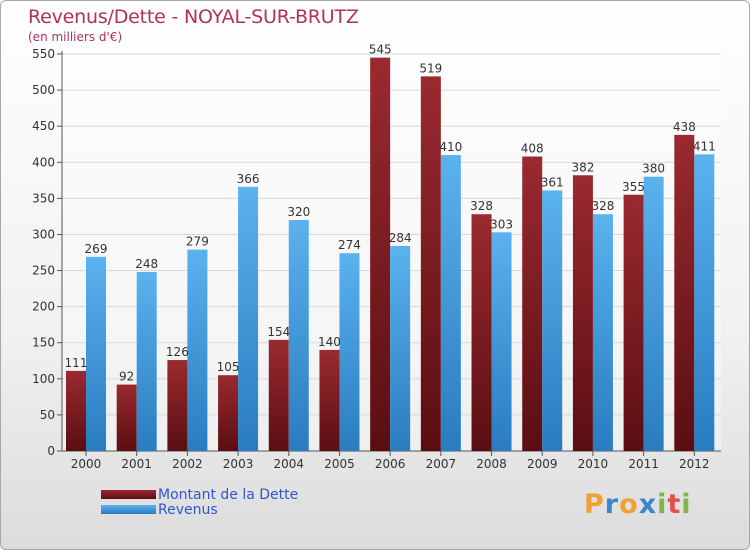 This screenshot has height=550, width=750. I want to click on data-label-revenus: 248, so click(146, 264).